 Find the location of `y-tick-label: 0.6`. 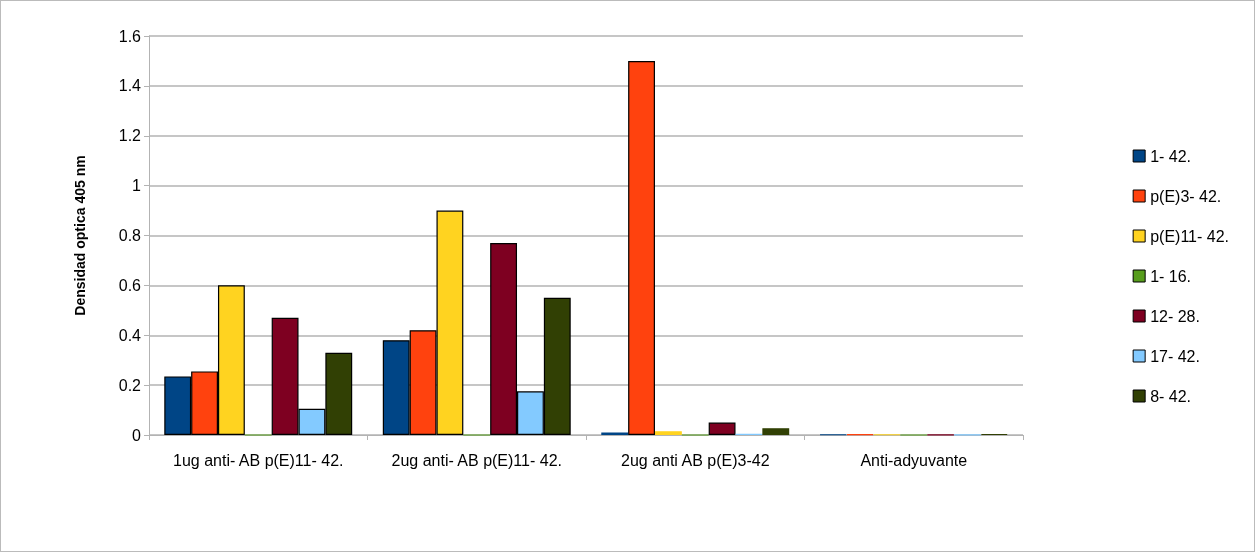

y-tick-label: 0.6 is located at coordinates (130, 285).